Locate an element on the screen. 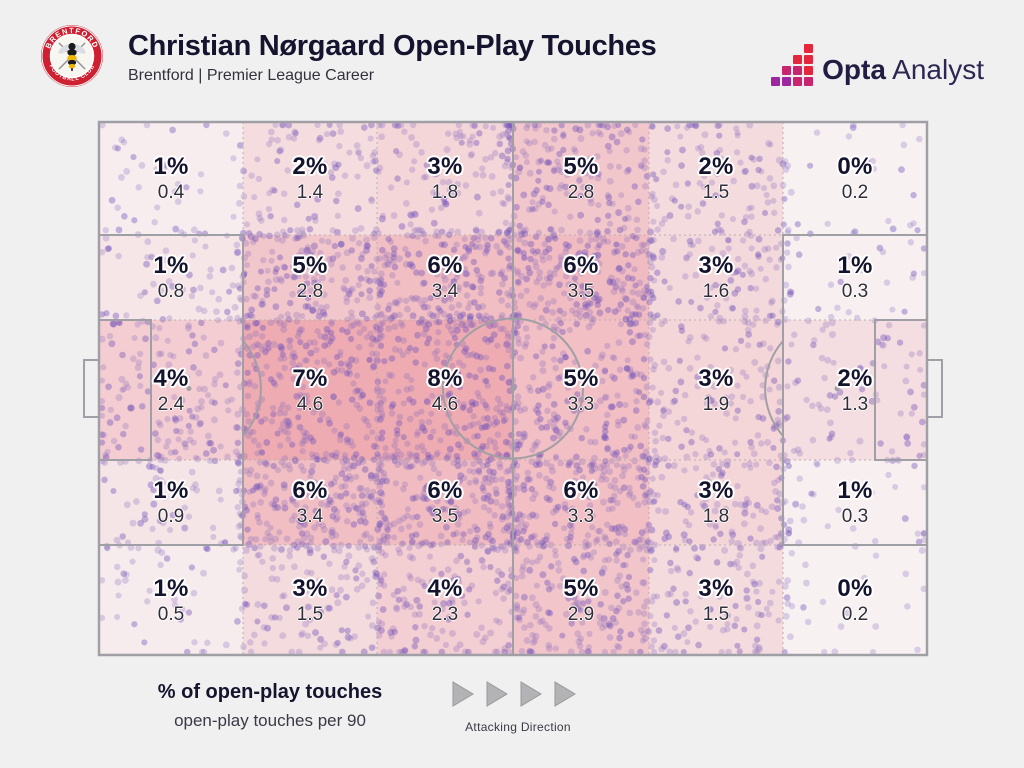 The image size is (1024, 768). zone-per90-value: 1.5 is located at coordinates (716, 192).